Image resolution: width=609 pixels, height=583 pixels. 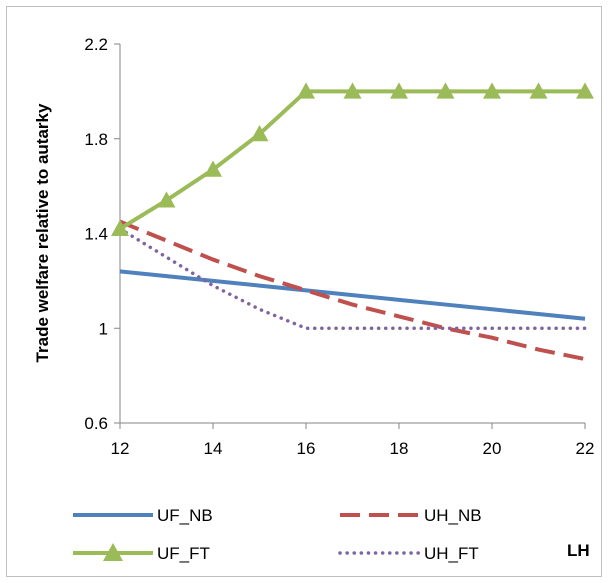 I want to click on y-tick-label: 0.6, so click(x=96, y=423).